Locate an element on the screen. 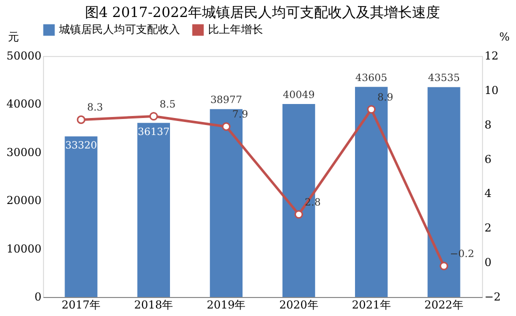 This screenshot has width=516, height=316. x-tick-label: 2021年 is located at coordinates (371, 305).